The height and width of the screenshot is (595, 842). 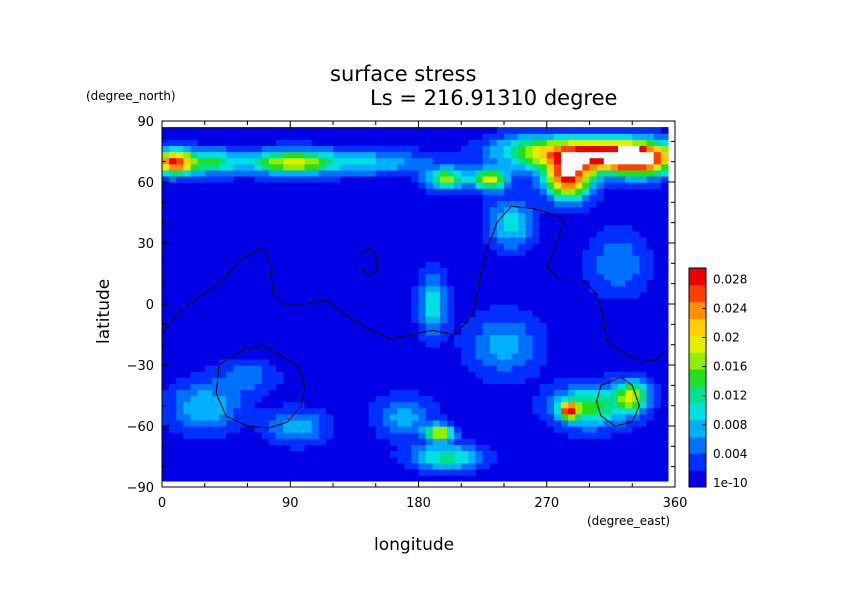 What do you see at coordinates (546, 503) in the screenshot?
I see `x-tick-label: 270` at bounding box center [546, 503].